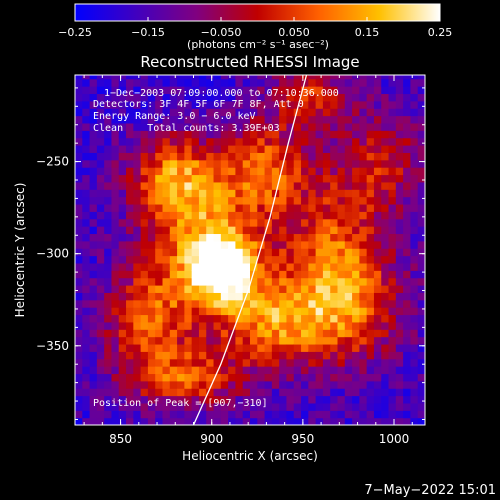  What do you see at coordinates (294, 32) in the screenshot?
I see `colorbar-tick-label: 0.050` at bounding box center [294, 32].